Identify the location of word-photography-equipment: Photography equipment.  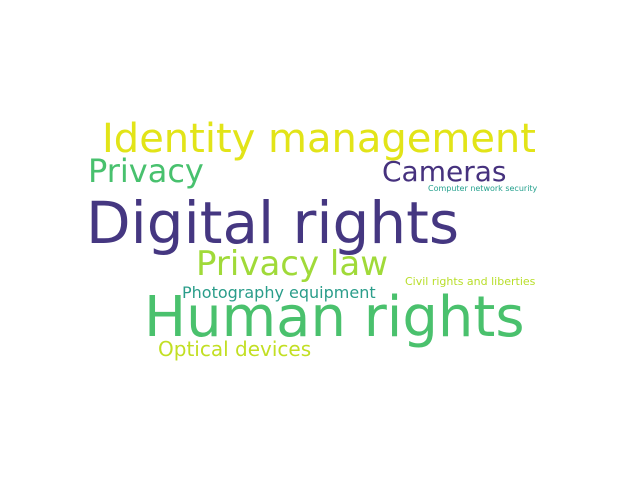
(279, 292).